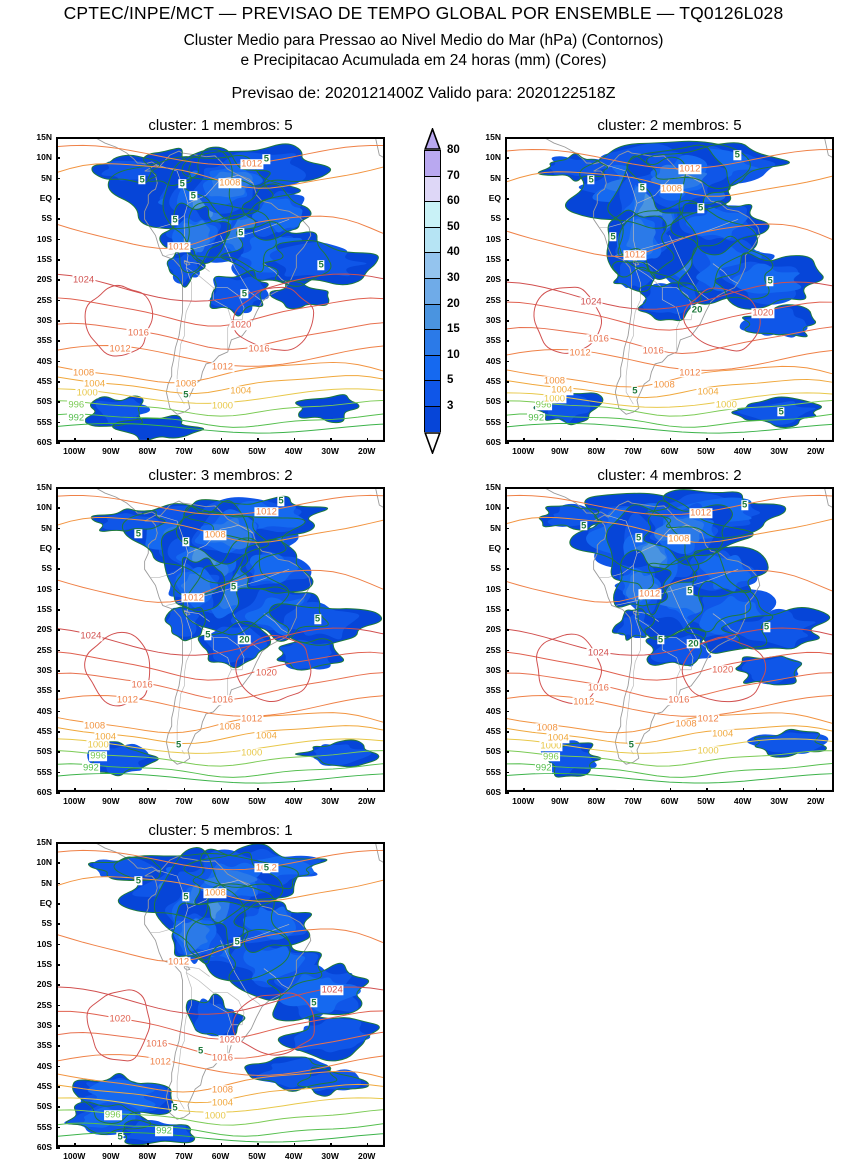 The height and width of the screenshot is (1167, 847). I want to click on y-axis-tick-label: 10N, so click(44, 862).